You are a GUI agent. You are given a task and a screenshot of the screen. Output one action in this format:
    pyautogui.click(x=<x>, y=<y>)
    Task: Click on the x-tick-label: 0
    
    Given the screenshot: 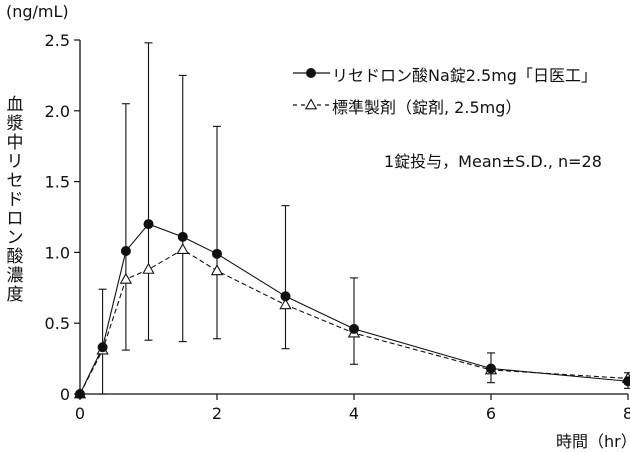 What is the action you would take?
    pyautogui.click(x=80, y=413)
    